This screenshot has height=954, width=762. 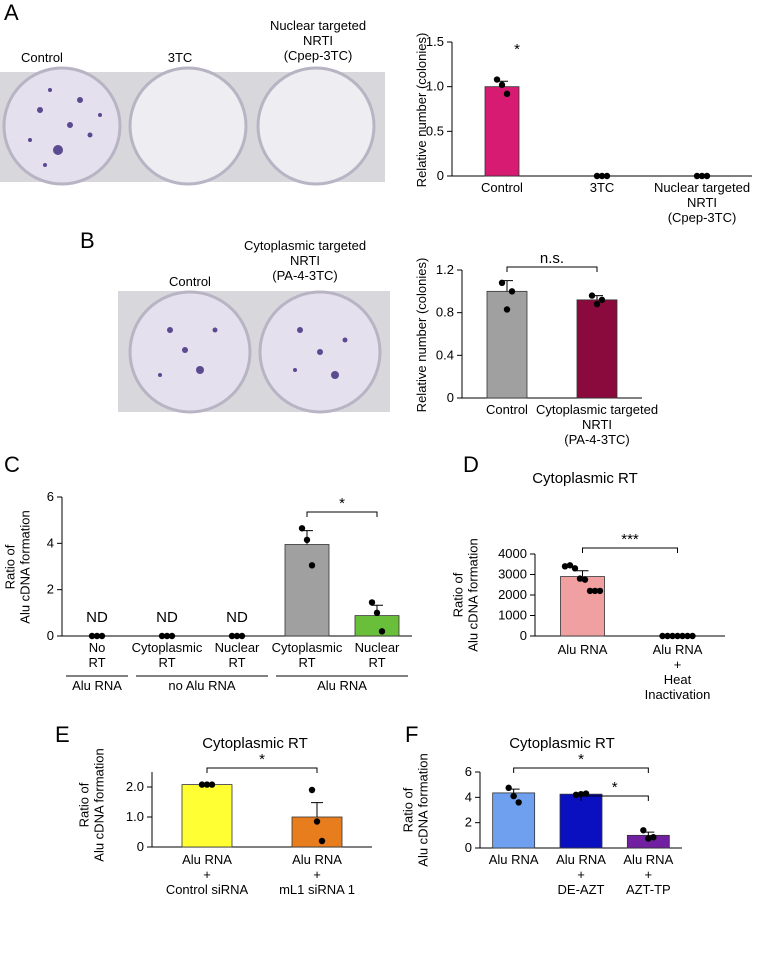 What do you see at coordinates (512, 594) in the screenshot?
I see `y-tick-label: 2000` at bounding box center [512, 594].